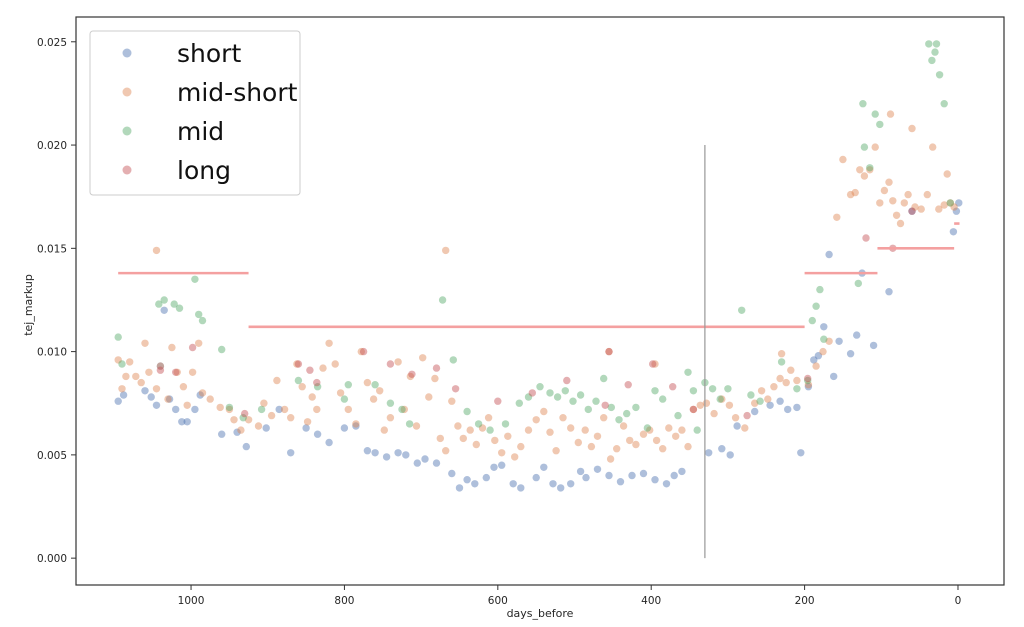 This screenshot has height=627, width=1024. I want to click on x-axis: 1000 800 600 400 200 0, so click(569, 596).